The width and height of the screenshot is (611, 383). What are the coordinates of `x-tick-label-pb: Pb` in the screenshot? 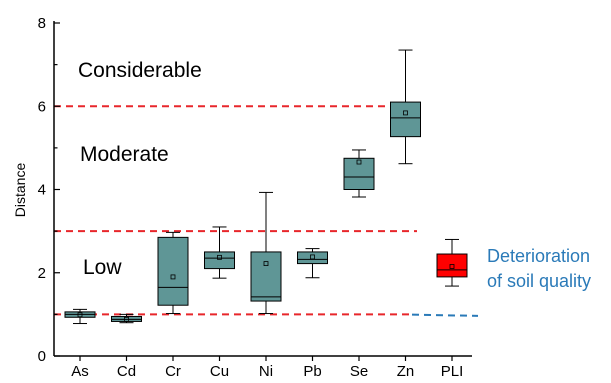 It's located at (312, 371).